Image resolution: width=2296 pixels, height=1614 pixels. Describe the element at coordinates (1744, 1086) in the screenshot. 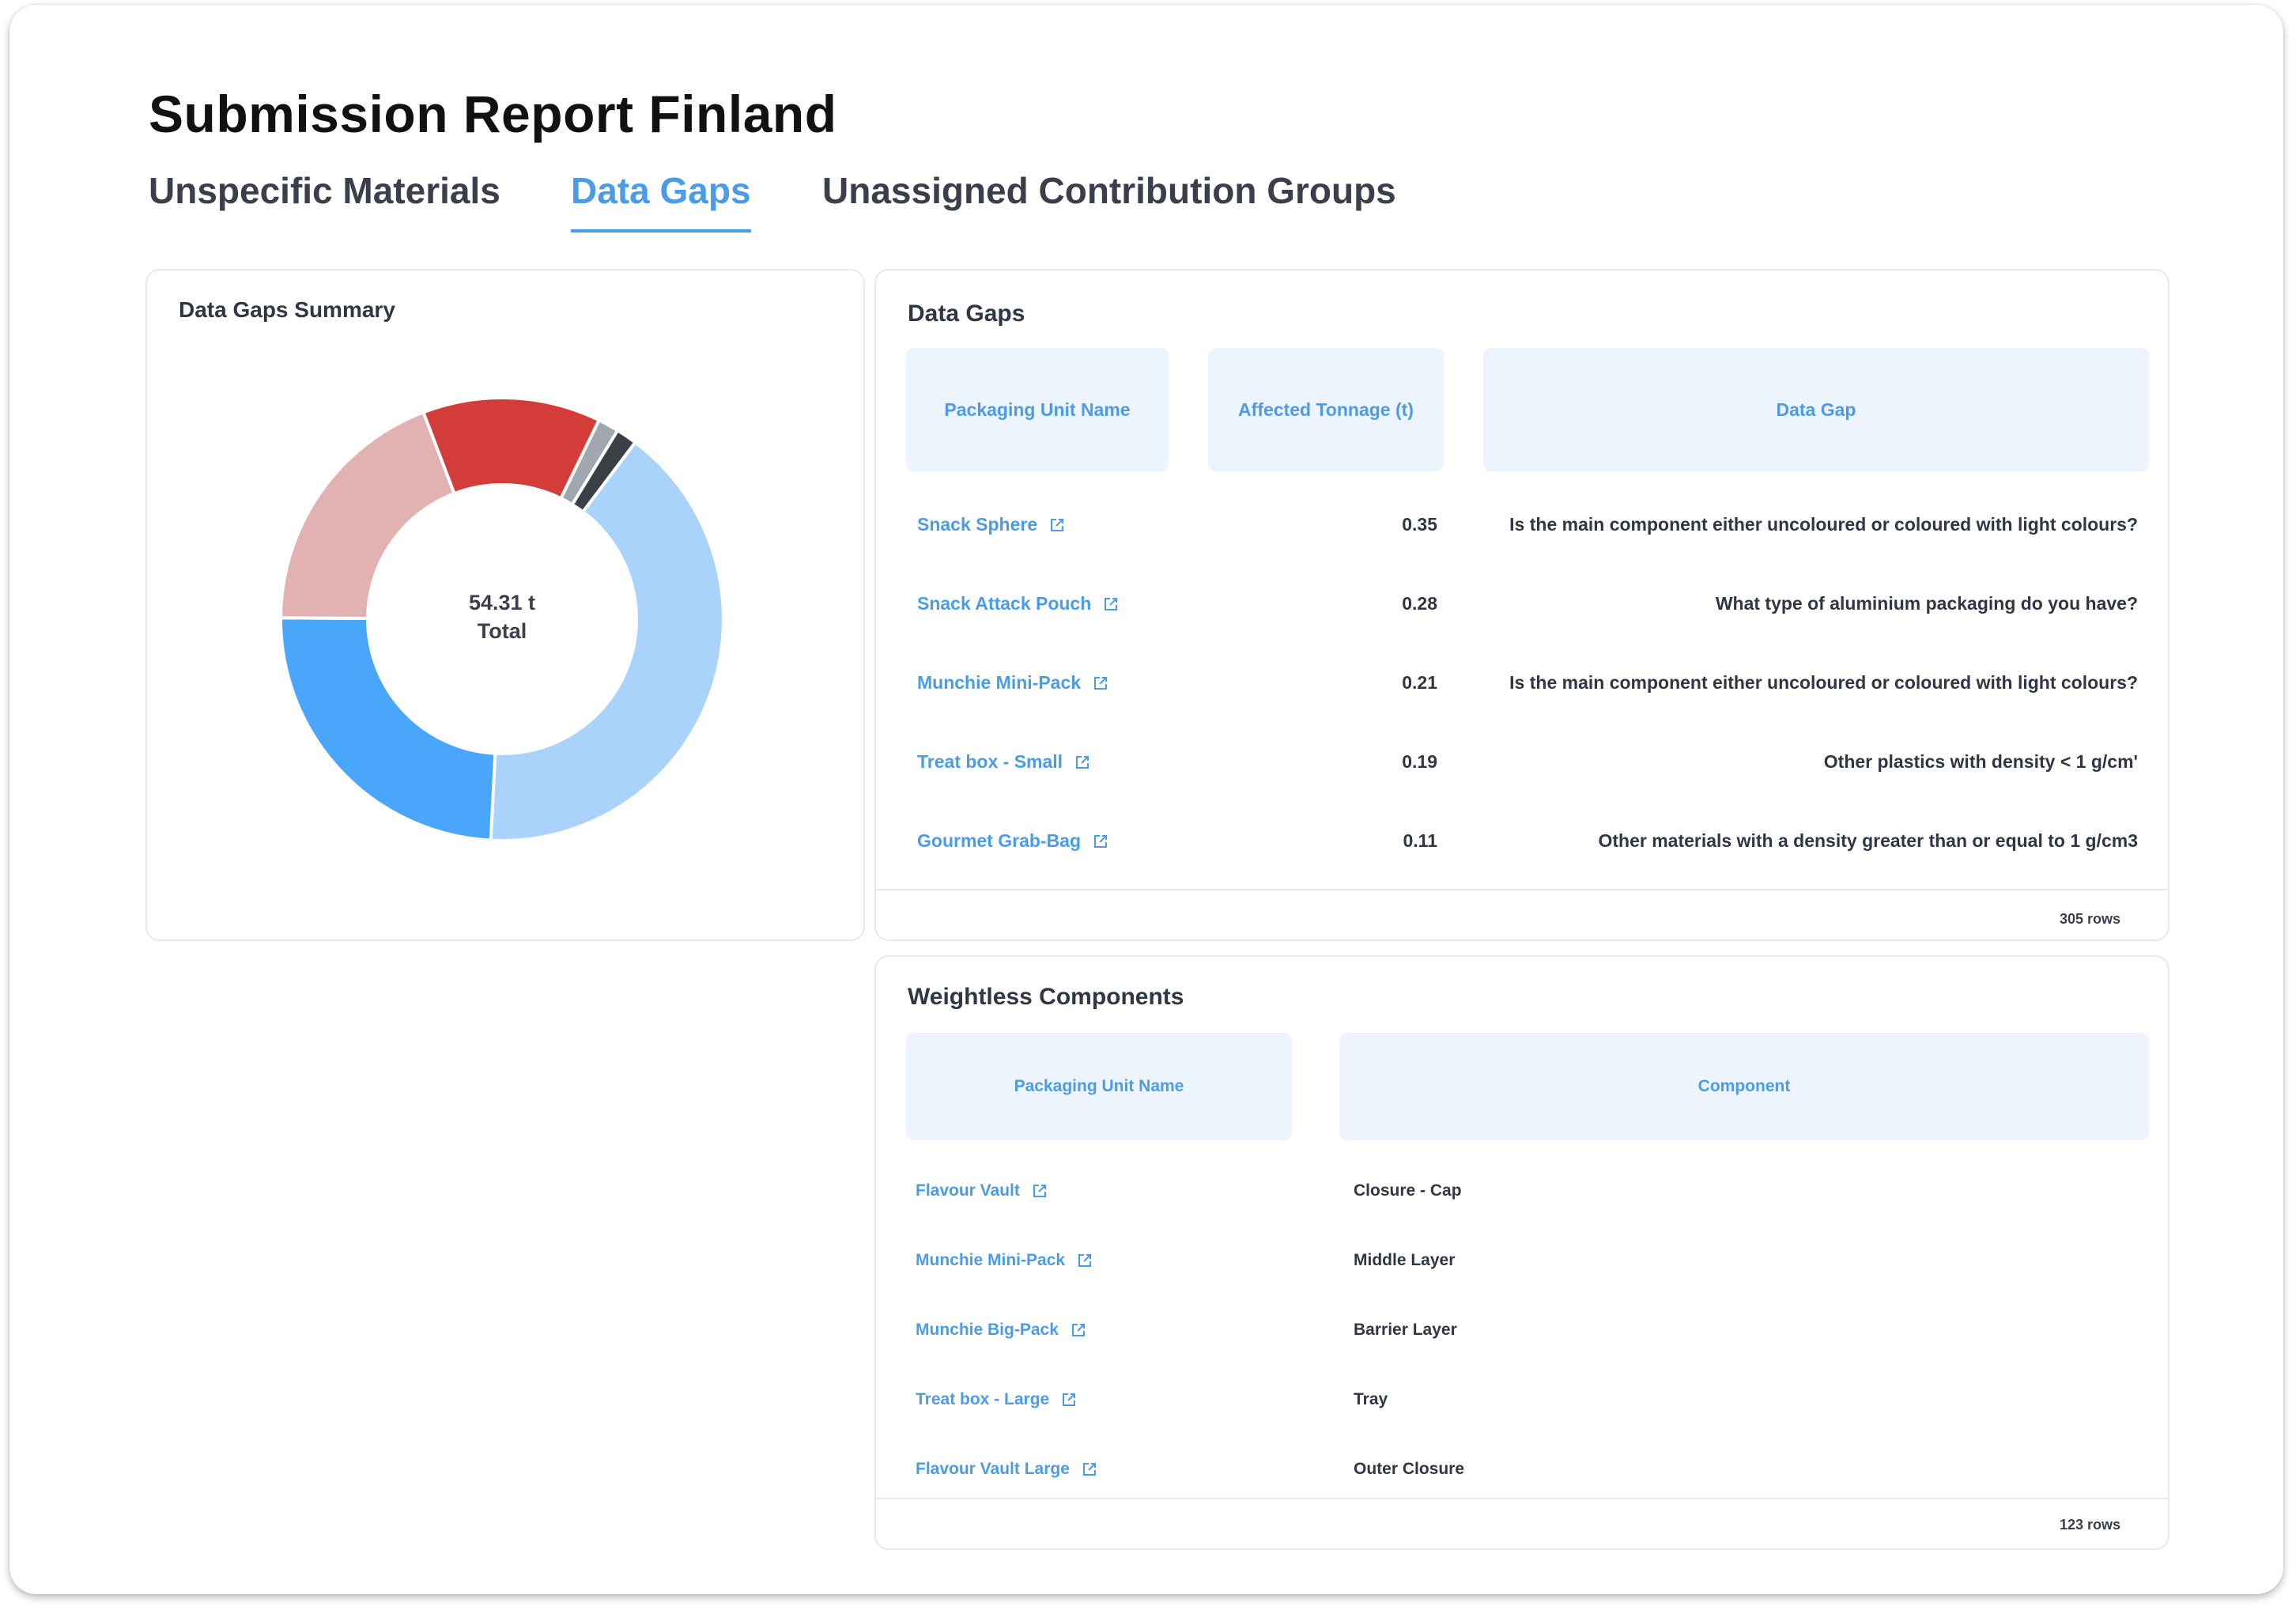

I see `column-header-component: Component` at that location.